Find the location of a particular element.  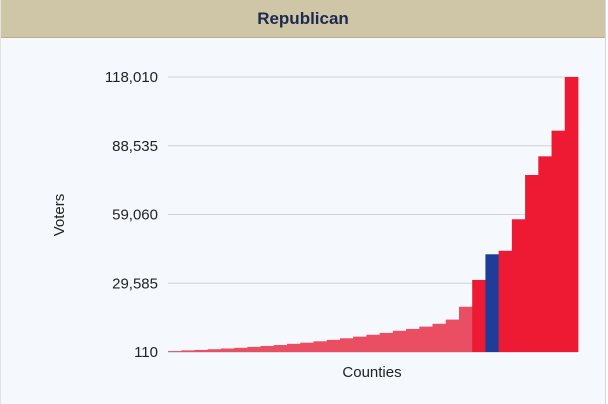

y-tick-label: 29,585 is located at coordinates (135, 283).